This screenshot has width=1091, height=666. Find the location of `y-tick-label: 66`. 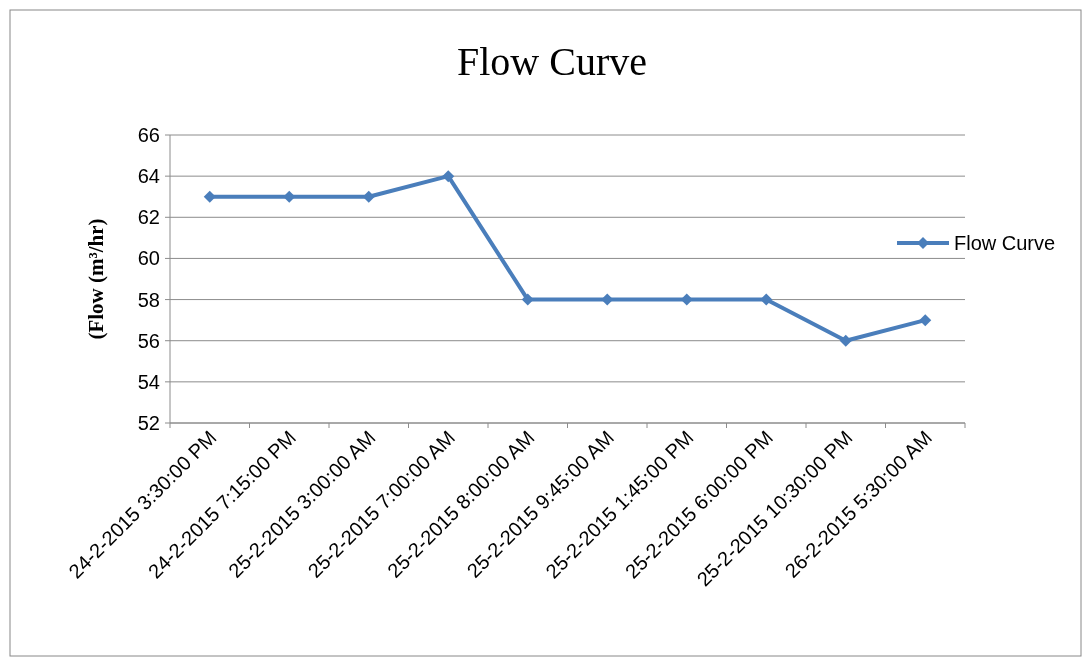

y-tick-label: 66 is located at coordinates (148, 135).